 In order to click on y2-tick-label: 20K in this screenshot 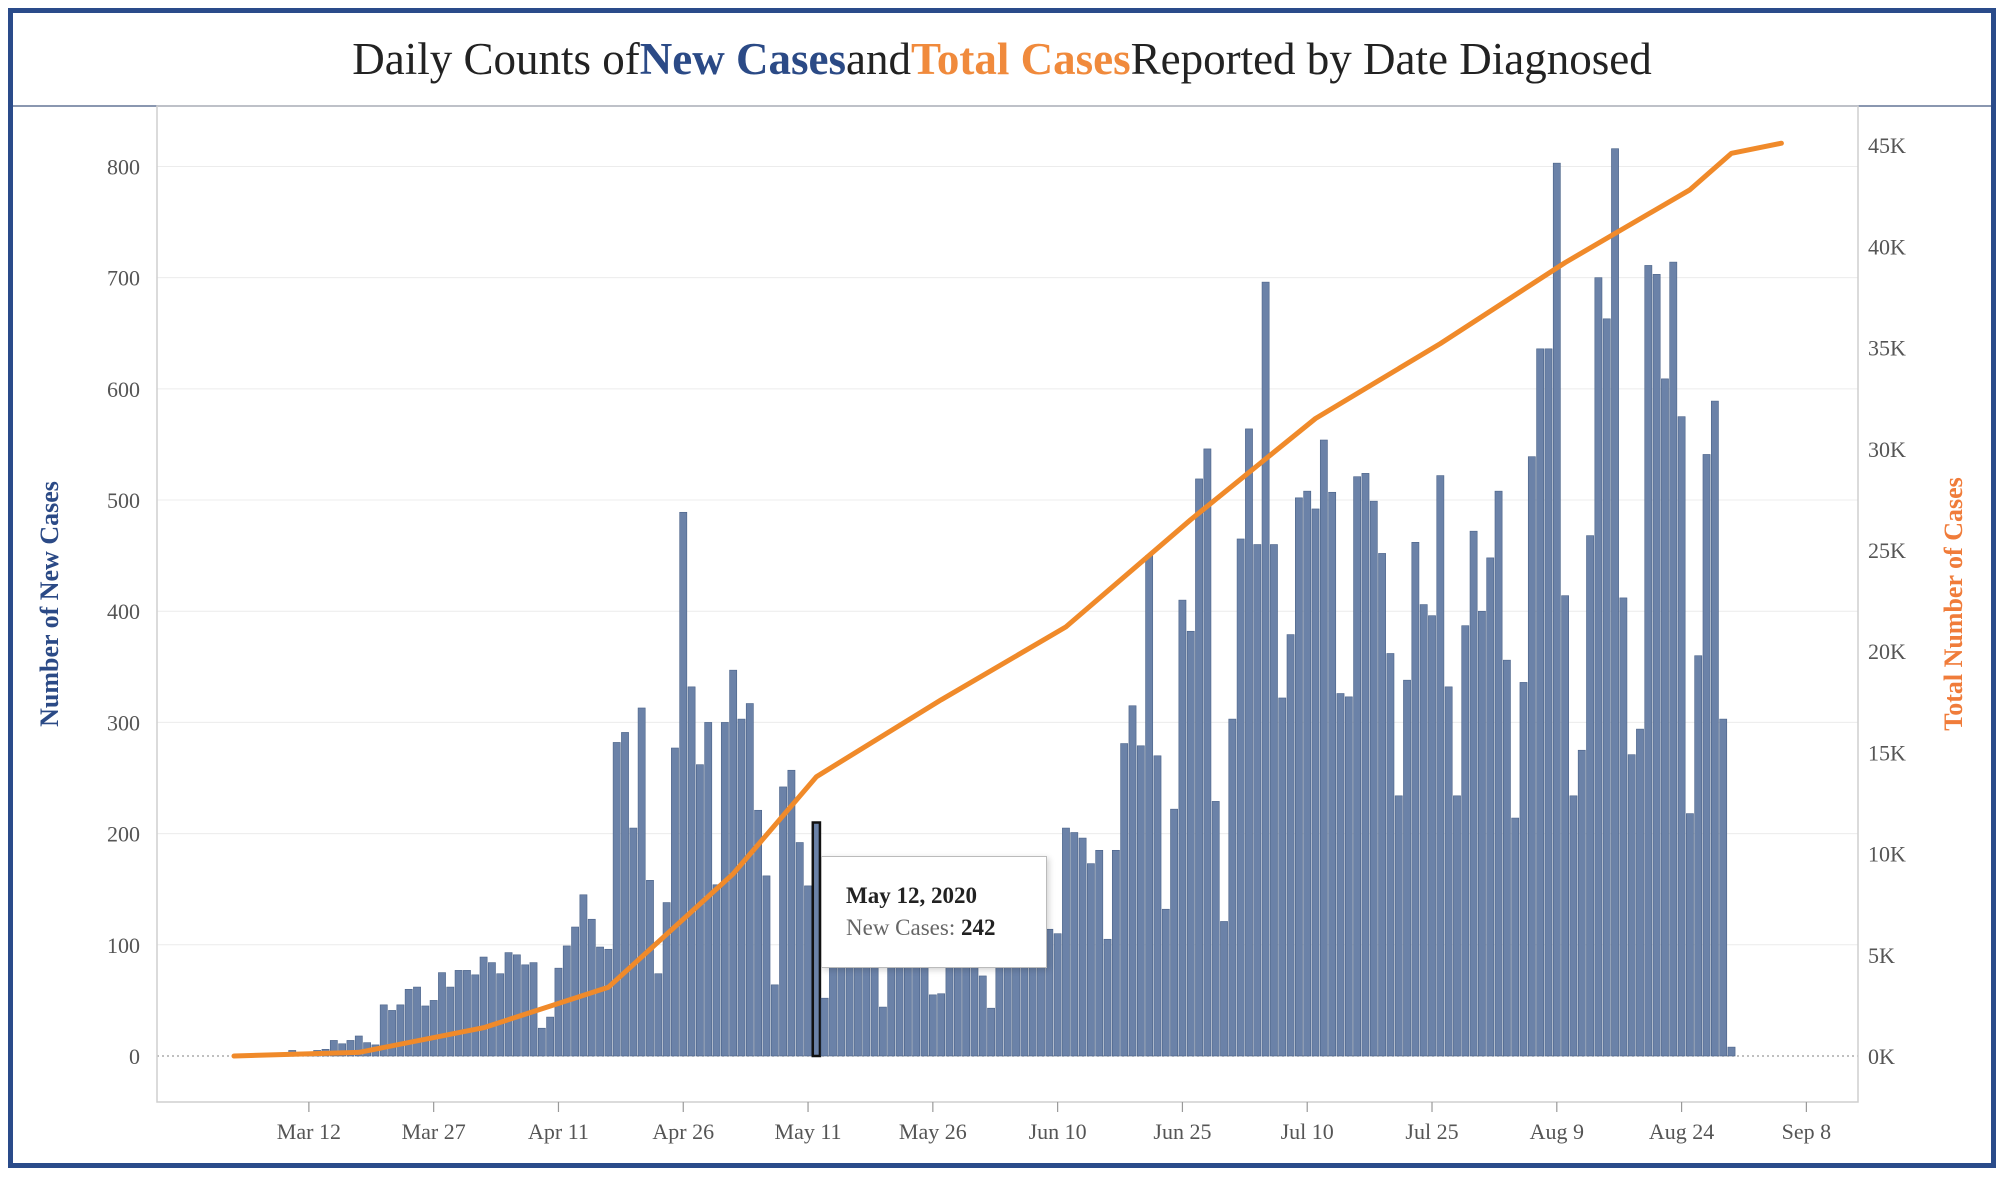, I will do `click(1887, 651)`.